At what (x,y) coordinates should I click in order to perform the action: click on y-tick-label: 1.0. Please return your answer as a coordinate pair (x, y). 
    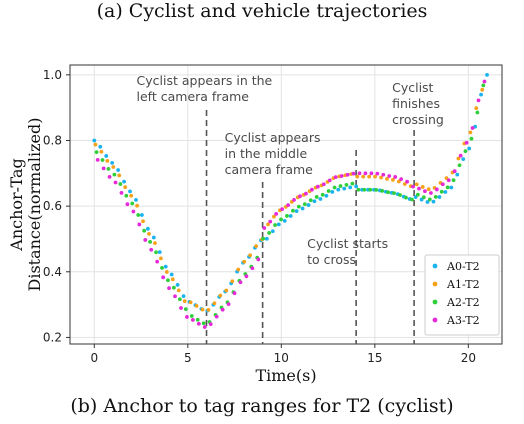
    Looking at the image, I should click on (52, 75).